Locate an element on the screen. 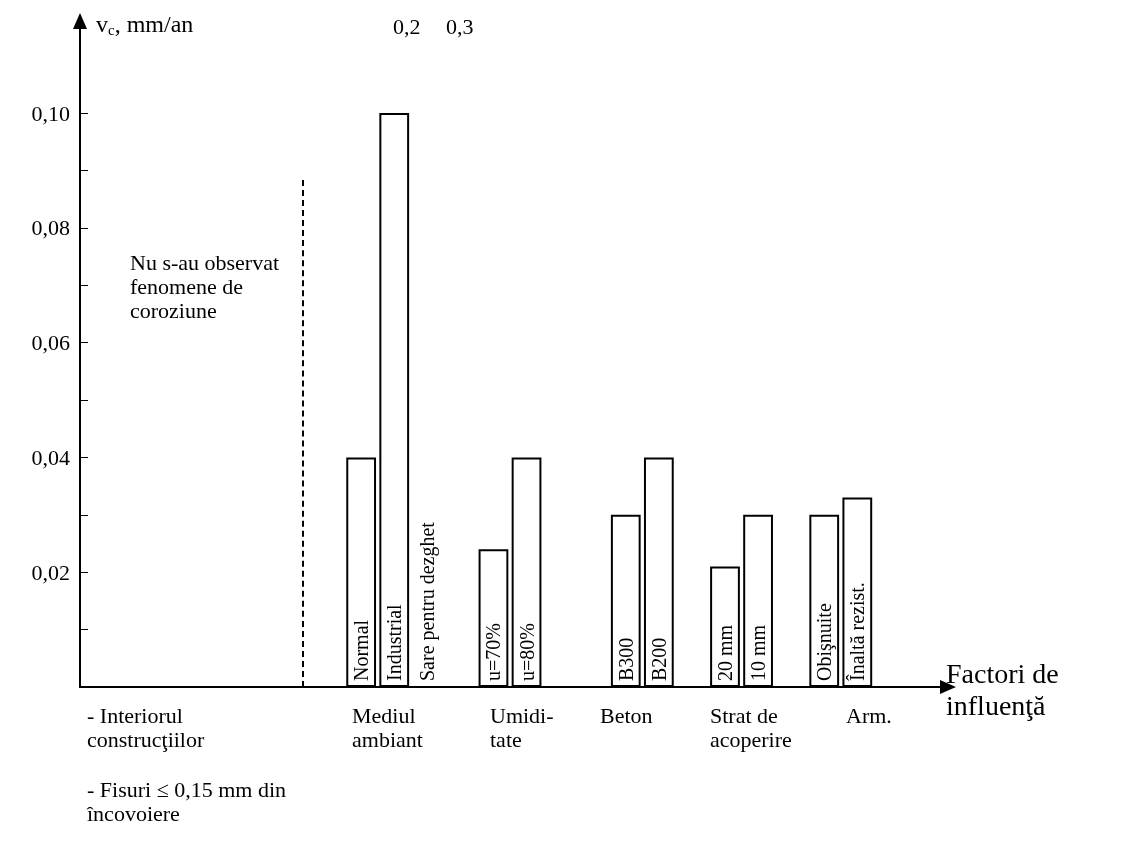 This screenshot has height=849, width=1123. x-tick-label: 10 mm is located at coordinates (758, 652).